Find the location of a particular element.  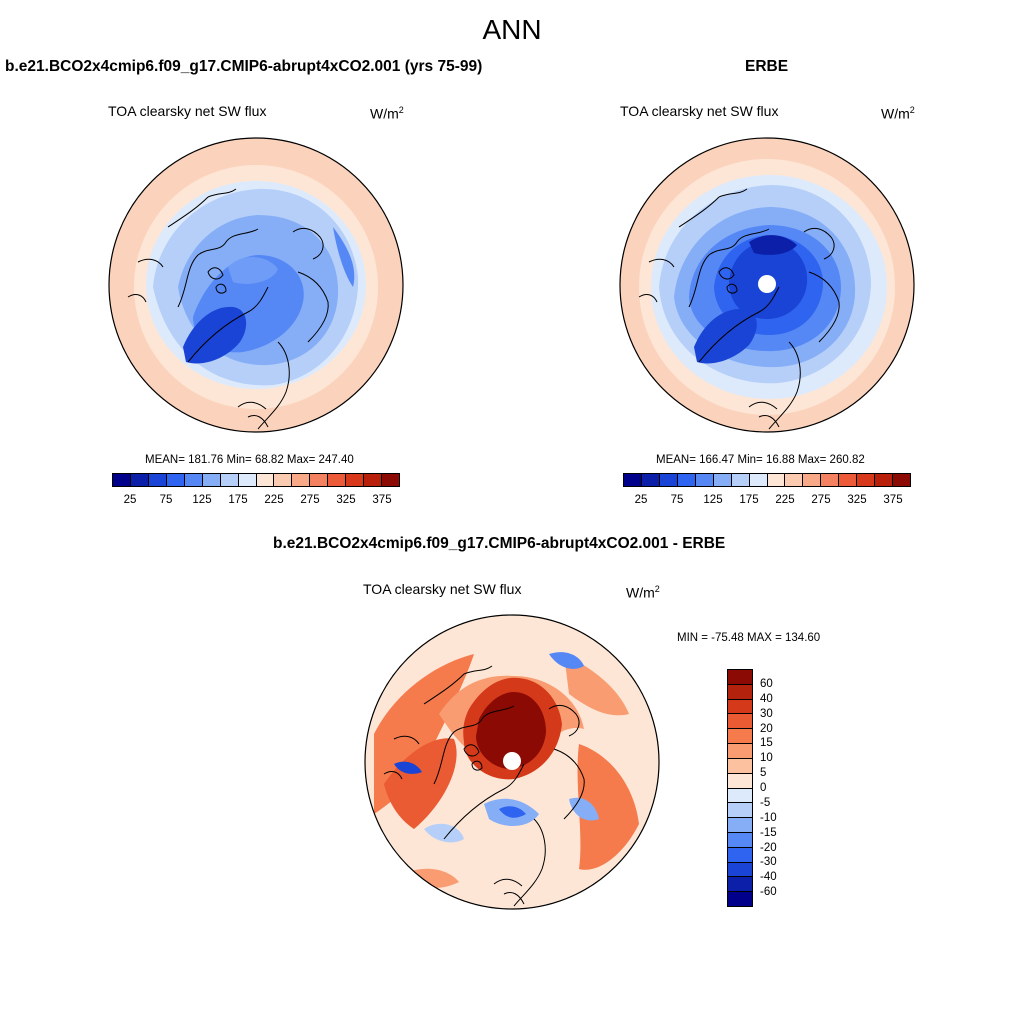

colorbar-tick-label: 30 is located at coordinates (766, 713).